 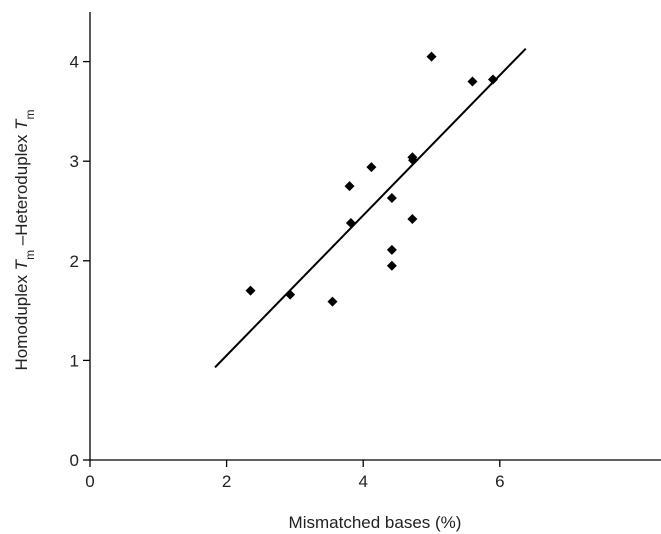 I want to click on y-axis-title: Homoduplex Tm –Heteroduplex Tm, so click(x=24, y=240).